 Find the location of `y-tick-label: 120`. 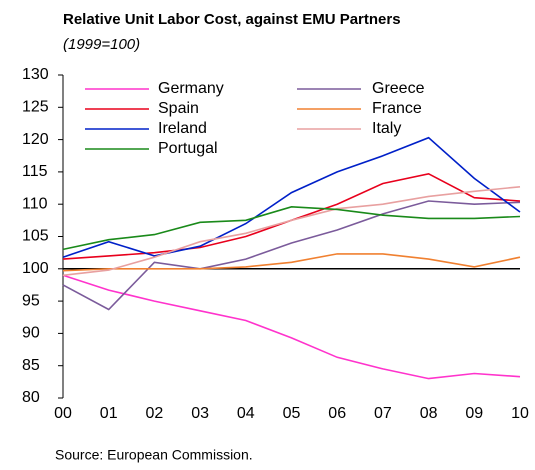

y-tick-label: 120 is located at coordinates (35, 139).